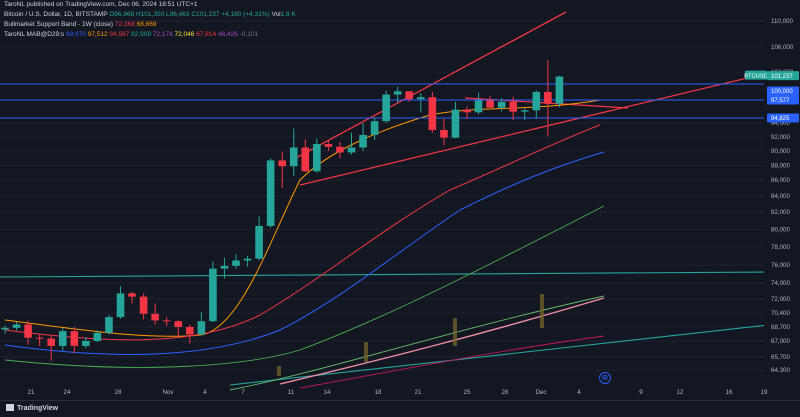 Image resolution: width=800 pixels, height=417 pixels. Describe the element at coordinates (168, 392) in the screenshot. I see `time-tick-label: Nov` at that location.